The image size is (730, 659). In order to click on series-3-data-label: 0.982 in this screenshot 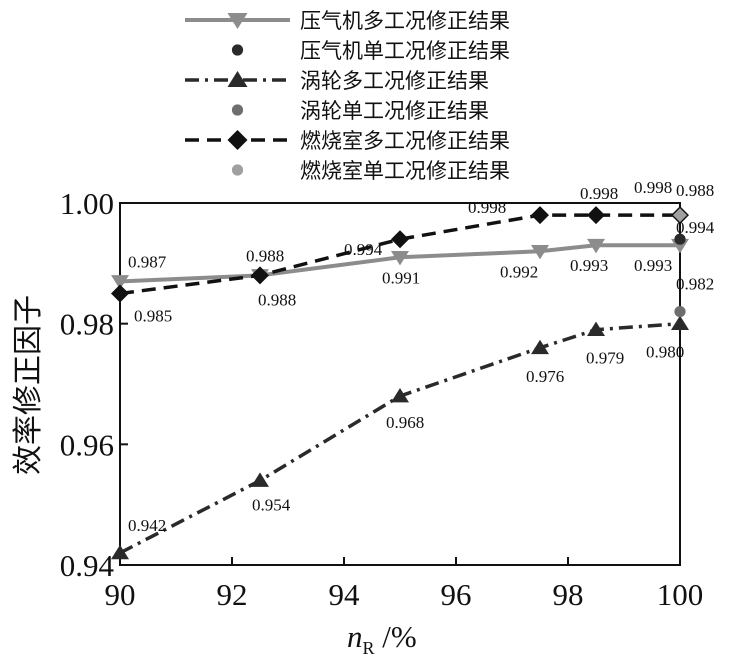, I will do `click(695, 284)`.